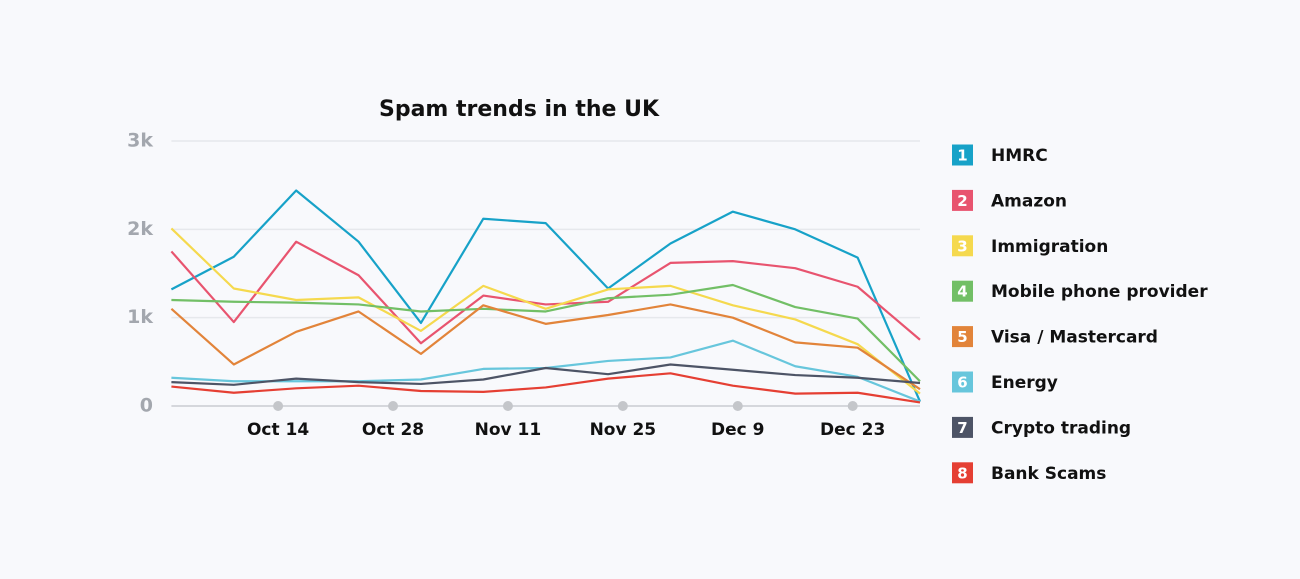 This screenshot has height=579, width=1300. What do you see at coordinates (1099, 292) in the screenshot?
I see `legend-label: Mobile phone provider` at bounding box center [1099, 292].